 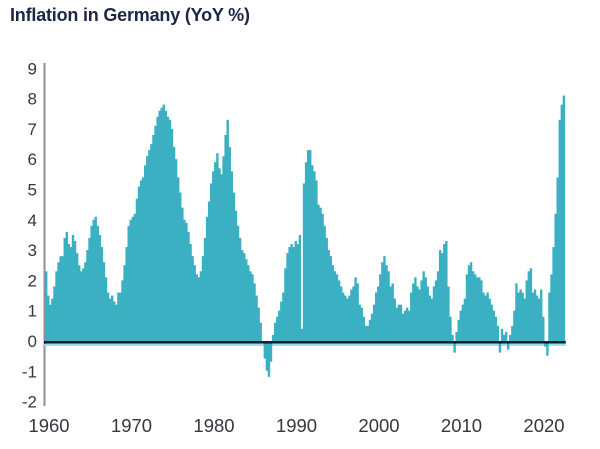 I want to click on x-axis-tick-label: 1980, so click(x=213, y=425).